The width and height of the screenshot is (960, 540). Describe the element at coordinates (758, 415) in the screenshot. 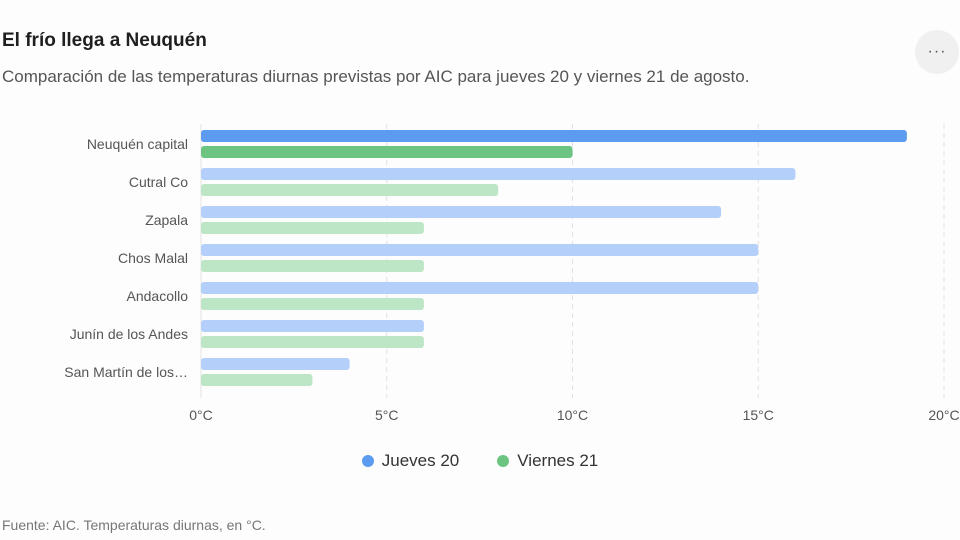

I see `x-tick-label: 15°C` at that location.